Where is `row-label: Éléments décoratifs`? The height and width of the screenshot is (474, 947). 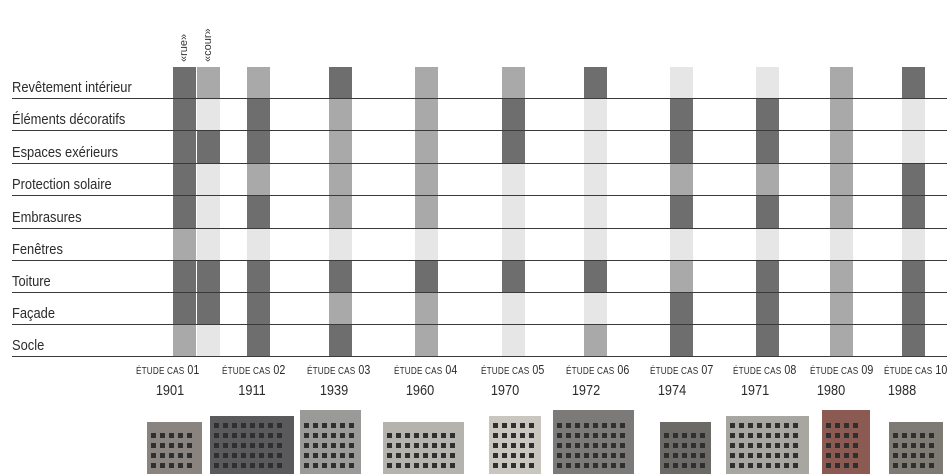
row-label: Éléments décoratifs is located at coordinates (69, 119).